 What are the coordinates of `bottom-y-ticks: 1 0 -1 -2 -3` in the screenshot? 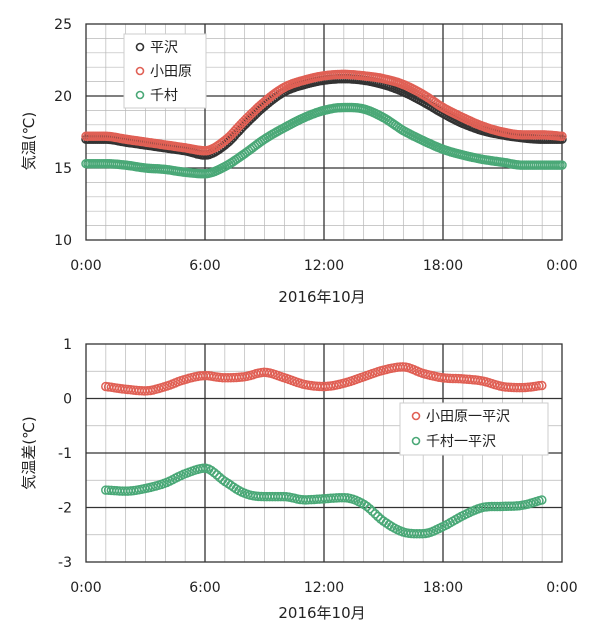 It's located at (65, 454).